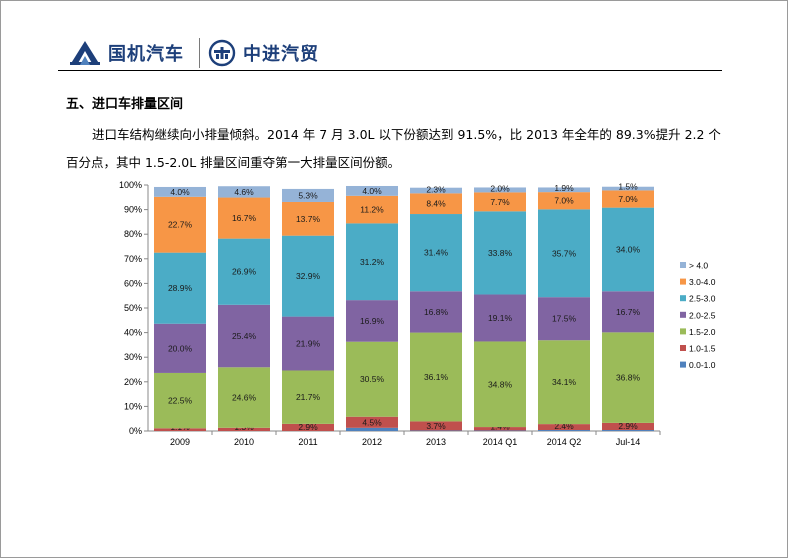  What do you see at coordinates (133, 333) in the screenshot?
I see `y-tick-label: 40%` at bounding box center [133, 333].